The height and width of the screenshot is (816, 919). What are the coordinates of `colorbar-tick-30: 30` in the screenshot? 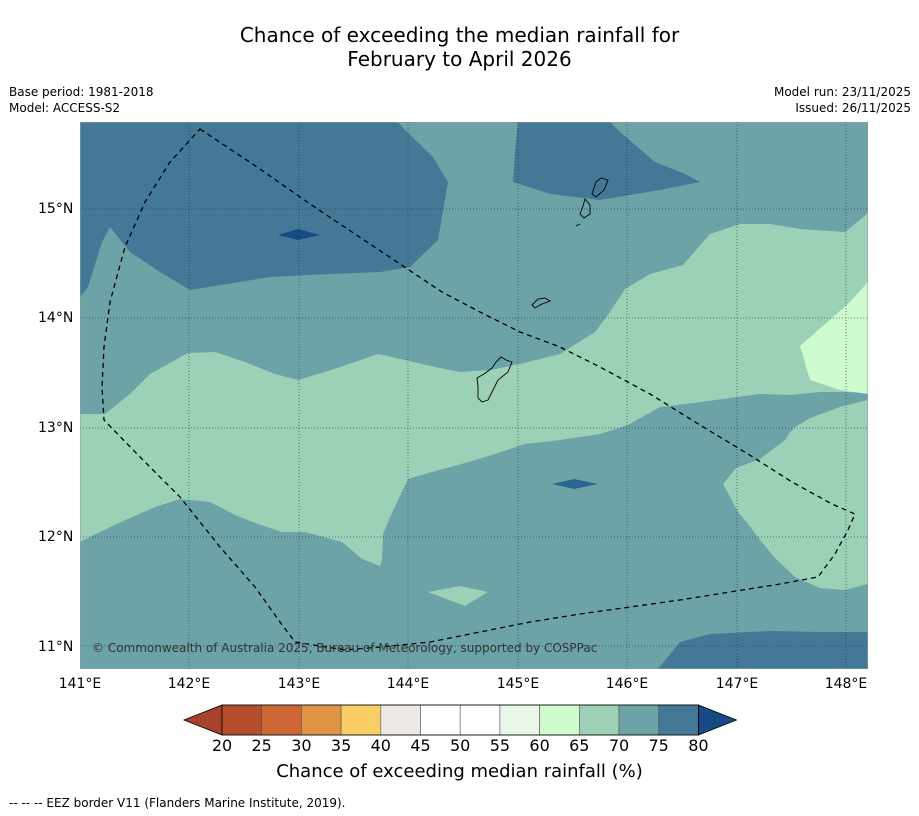 It's located at (301, 745).